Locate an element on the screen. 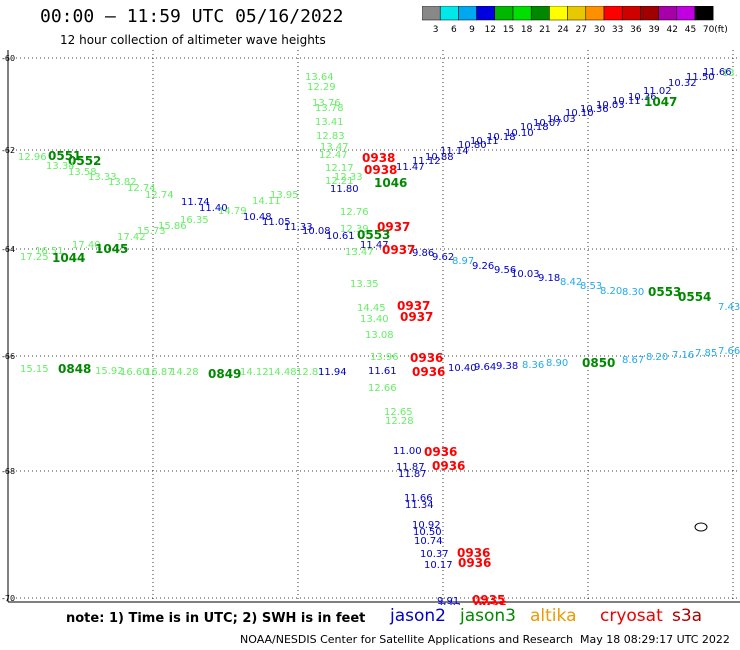 The width and height of the screenshot is (740, 650). wave-height-label: 10.32 is located at coordinates (682, 83).